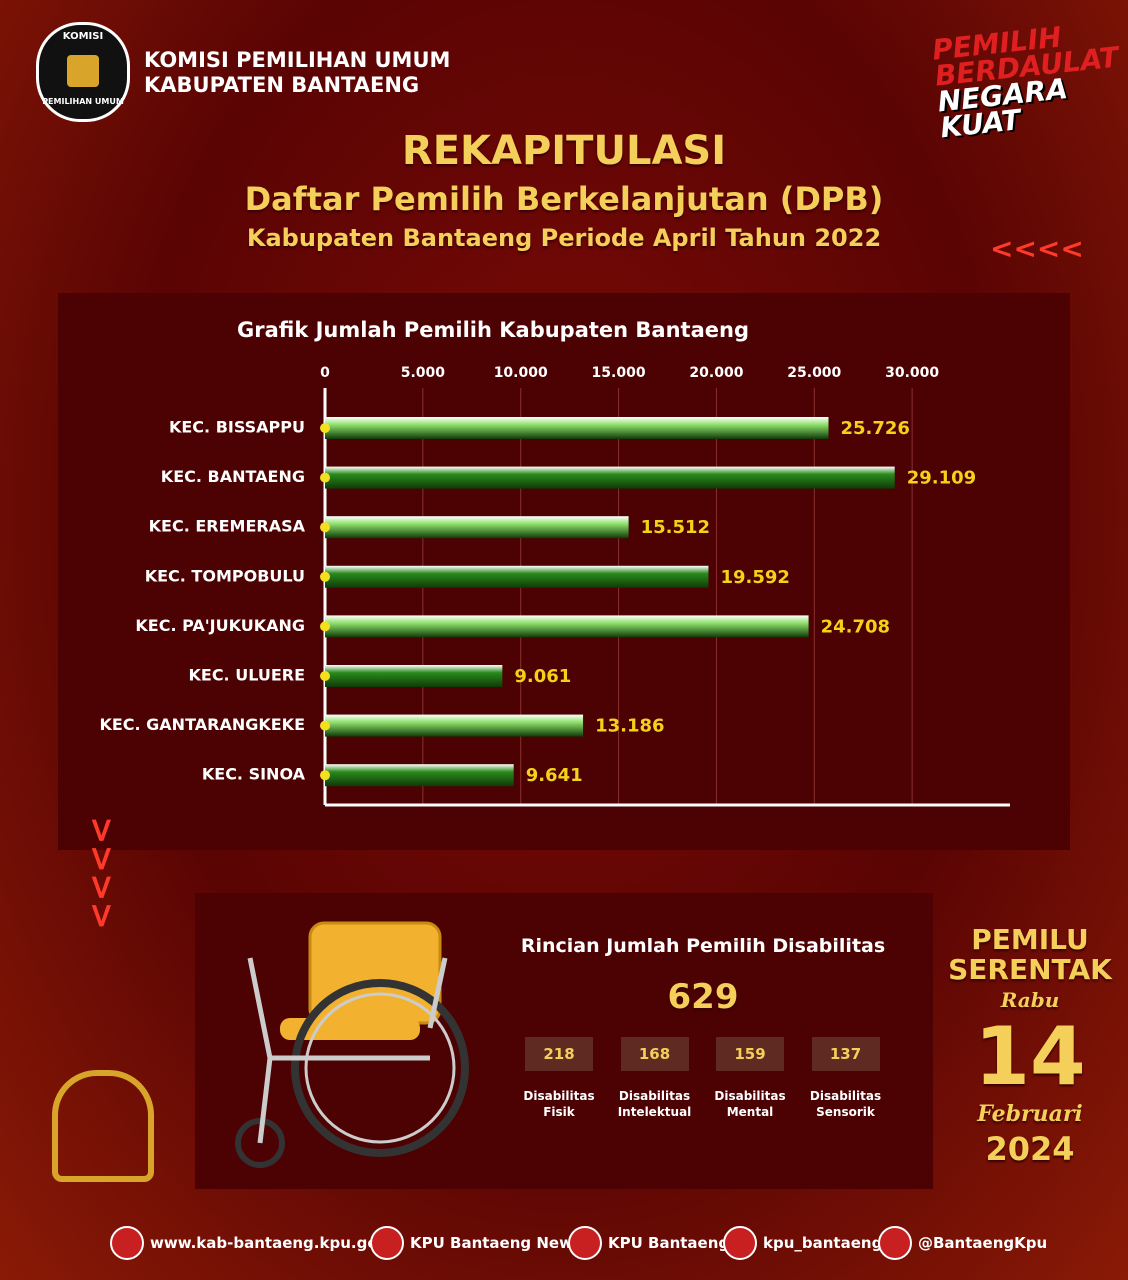 Image resolution: width=1128 pixels, height=1280 pixels. Describe the element at coordinates (750, 1104) in the screenshot. I see `disability-label: Disabilitas Mental` at that location.